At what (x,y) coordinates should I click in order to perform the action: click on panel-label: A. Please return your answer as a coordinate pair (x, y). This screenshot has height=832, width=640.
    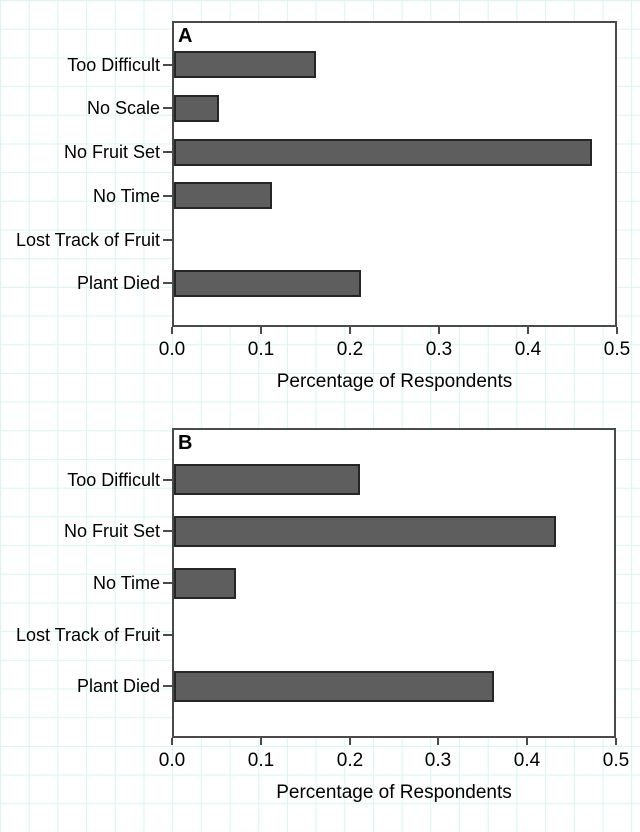
    Looking at the image, I should click on (185, 36).